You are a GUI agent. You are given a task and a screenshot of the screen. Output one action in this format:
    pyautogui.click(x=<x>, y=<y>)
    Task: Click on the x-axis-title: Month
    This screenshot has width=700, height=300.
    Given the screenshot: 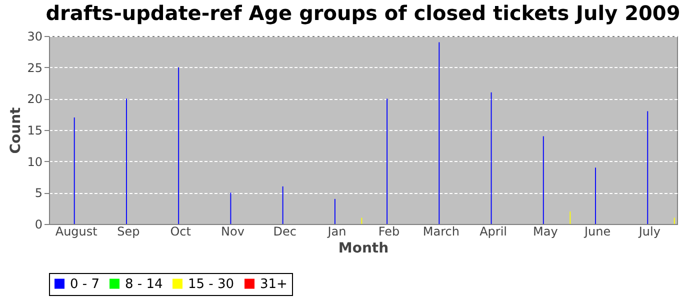 What is the action you would take?
    pyautogui.click(x=363, y=248)
    